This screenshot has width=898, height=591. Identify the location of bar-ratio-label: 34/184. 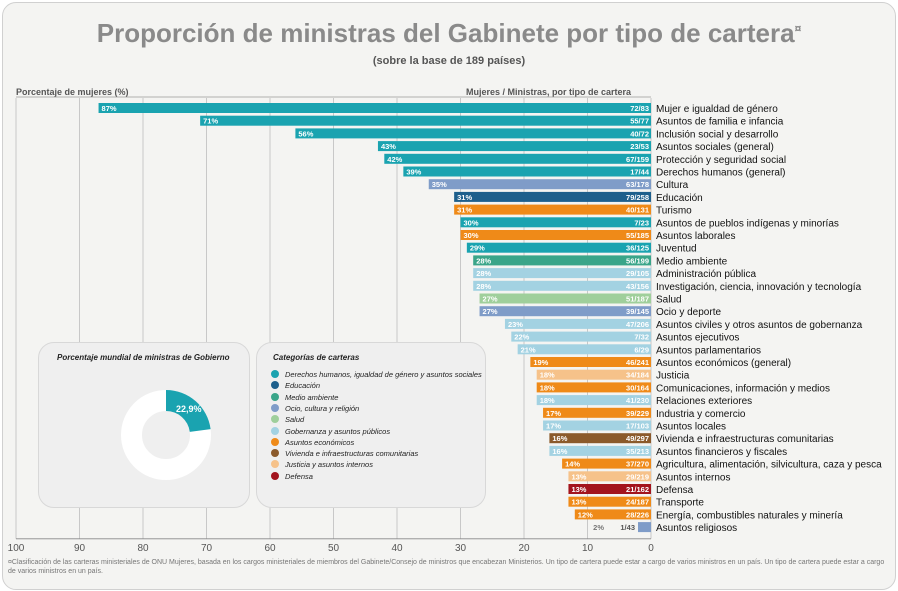
(638, 375).